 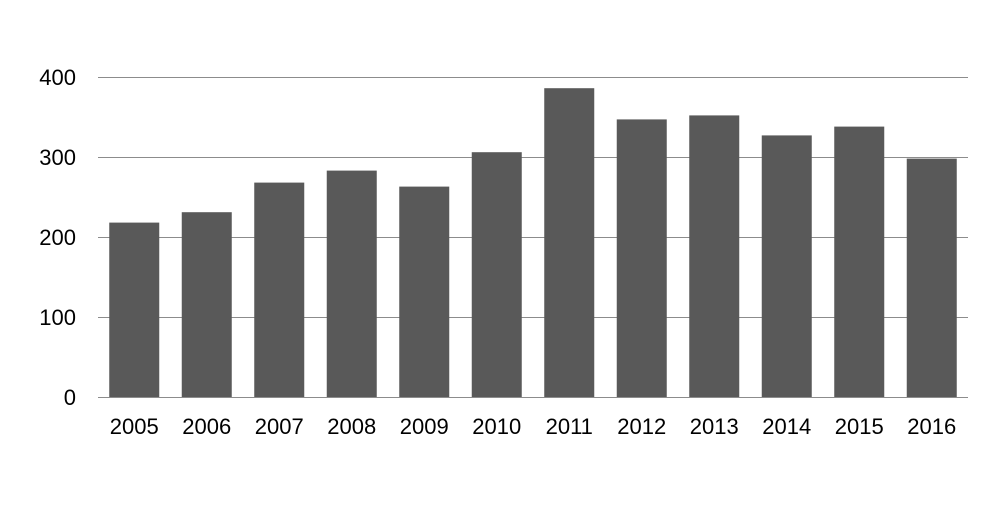 I want to click on bar-2014, so click(x=787, y=266).